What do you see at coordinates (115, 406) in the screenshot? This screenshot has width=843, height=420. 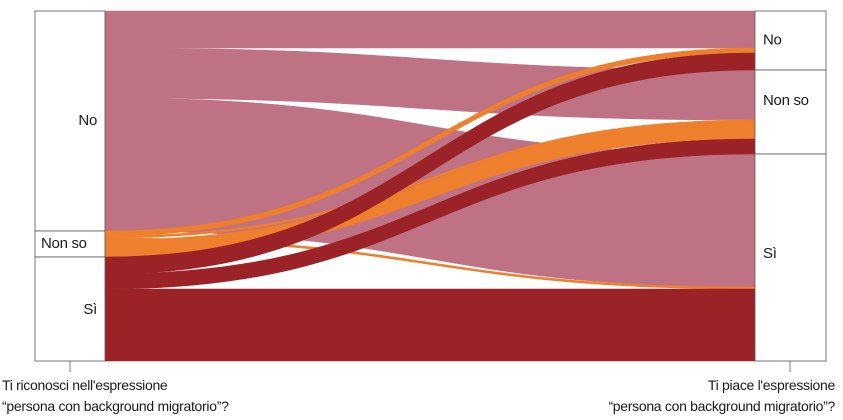 I see `left-question-line2: “persona con background migratorio”?` at bounding box center [115, 406].